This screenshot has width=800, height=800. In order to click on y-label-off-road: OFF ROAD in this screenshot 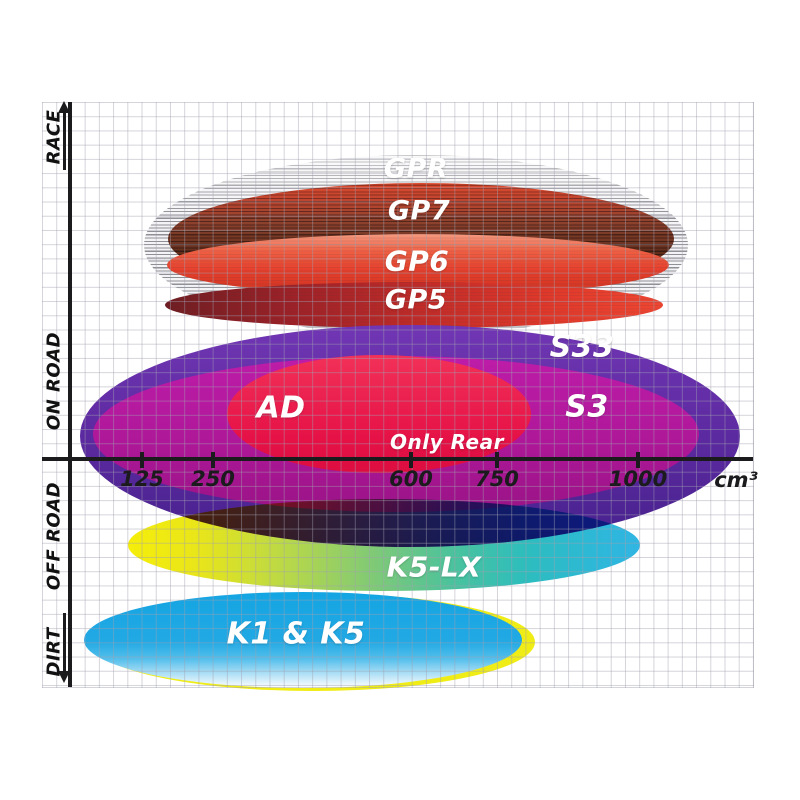, I will do `click(54, 536)`.